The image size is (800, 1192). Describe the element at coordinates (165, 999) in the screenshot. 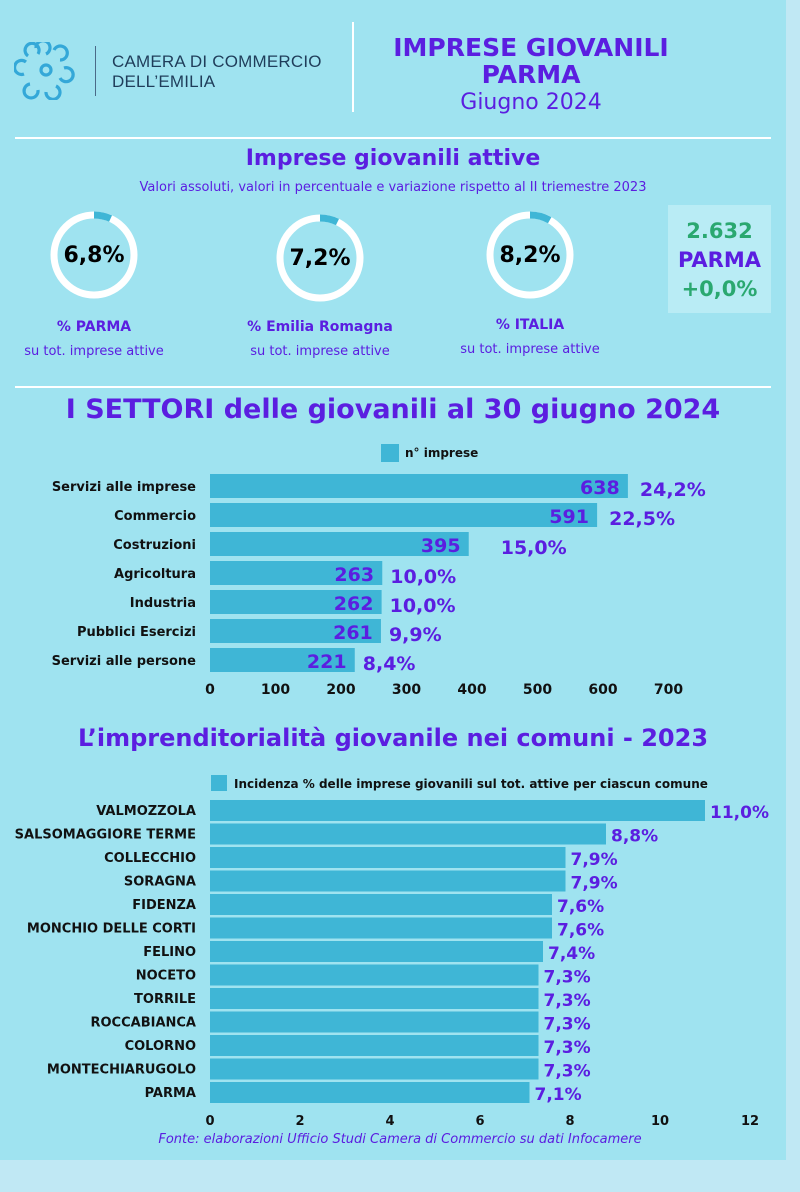

I see `municipality-label: TORRILE` at that location.